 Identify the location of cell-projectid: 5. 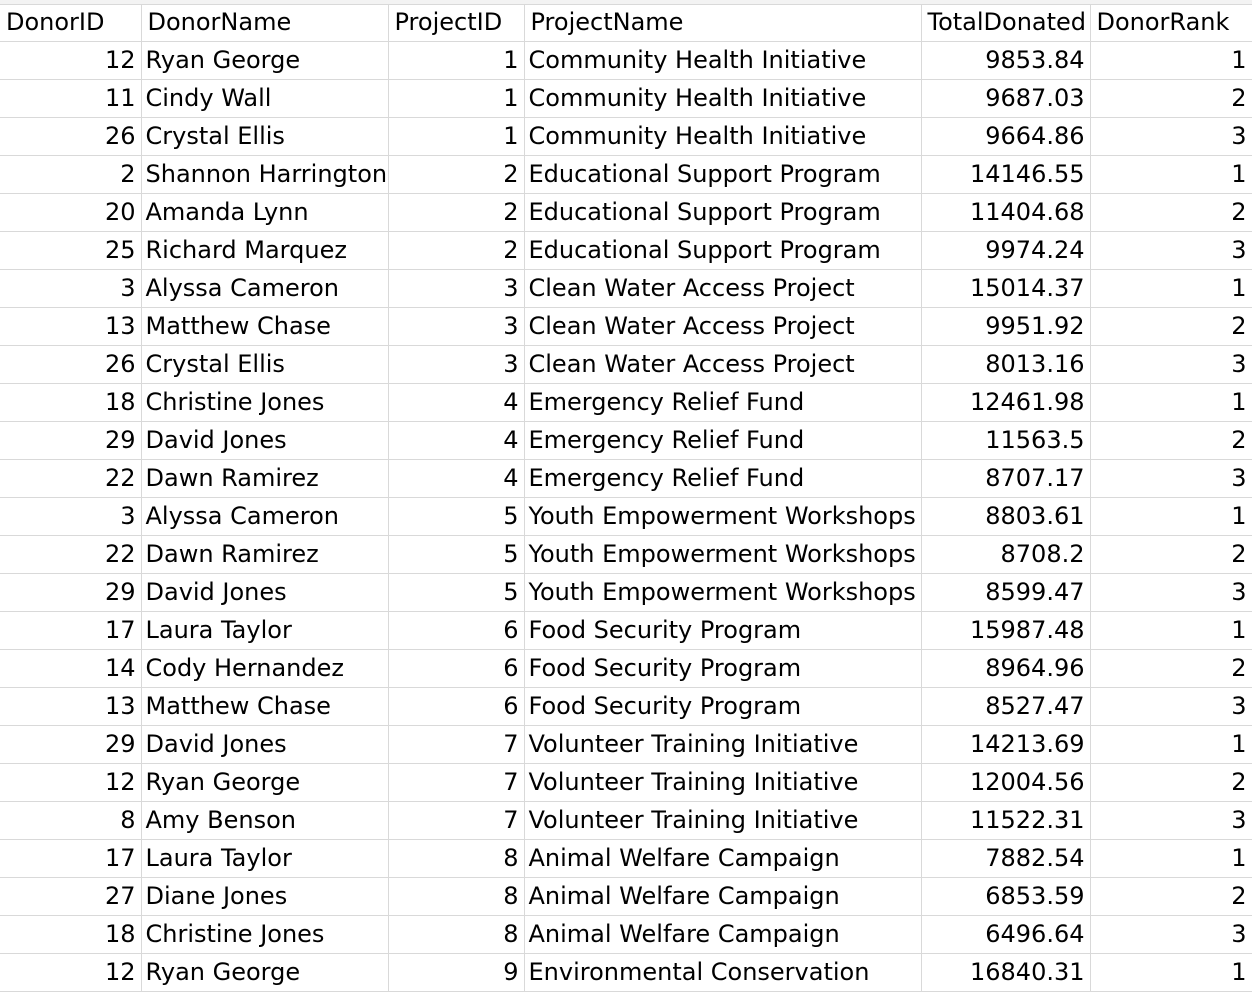
(456, 516).